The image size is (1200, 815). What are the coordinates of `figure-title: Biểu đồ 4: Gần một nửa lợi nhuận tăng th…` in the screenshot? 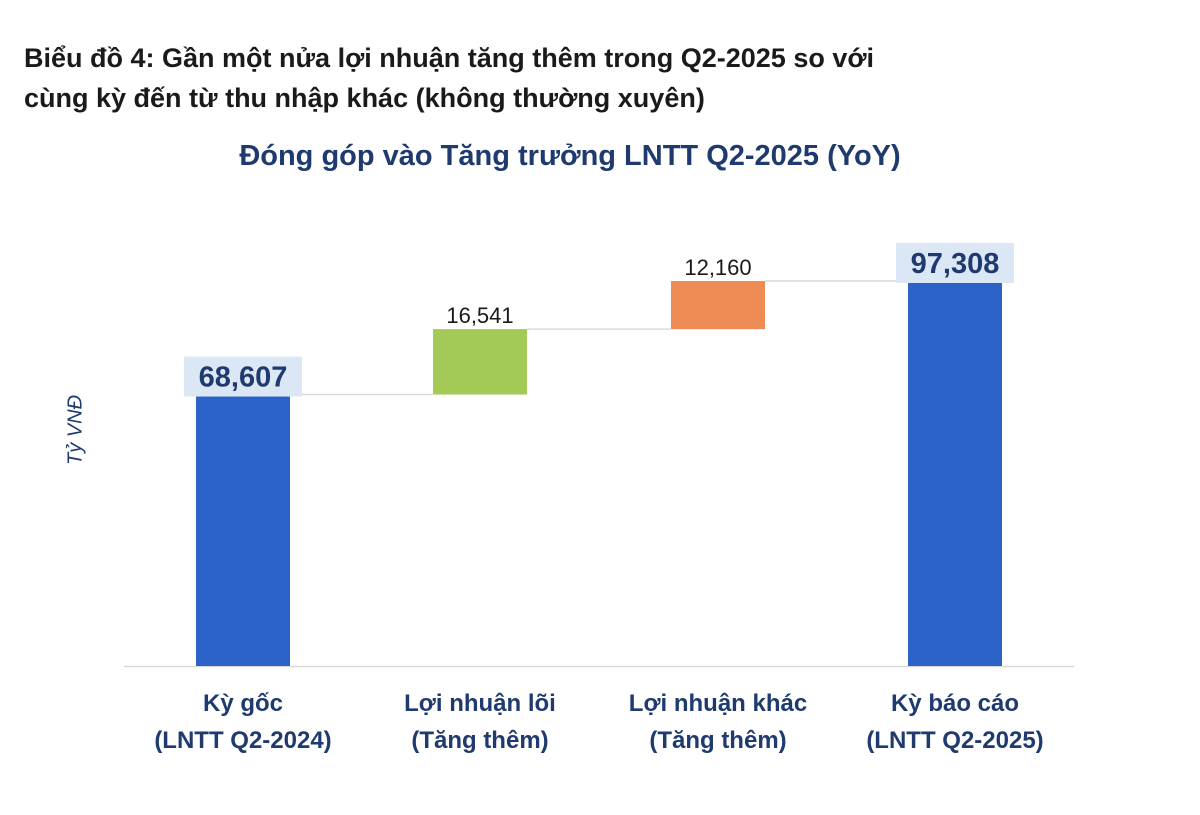 It's located at (584, 78).